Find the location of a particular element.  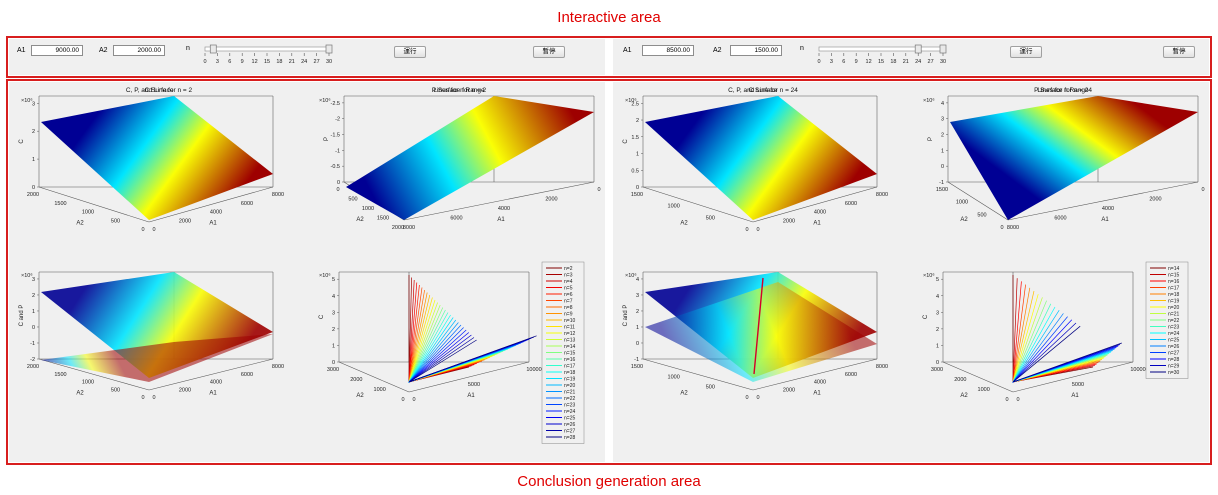

legend-label: n=26 is located at coordinates (1173, 347).